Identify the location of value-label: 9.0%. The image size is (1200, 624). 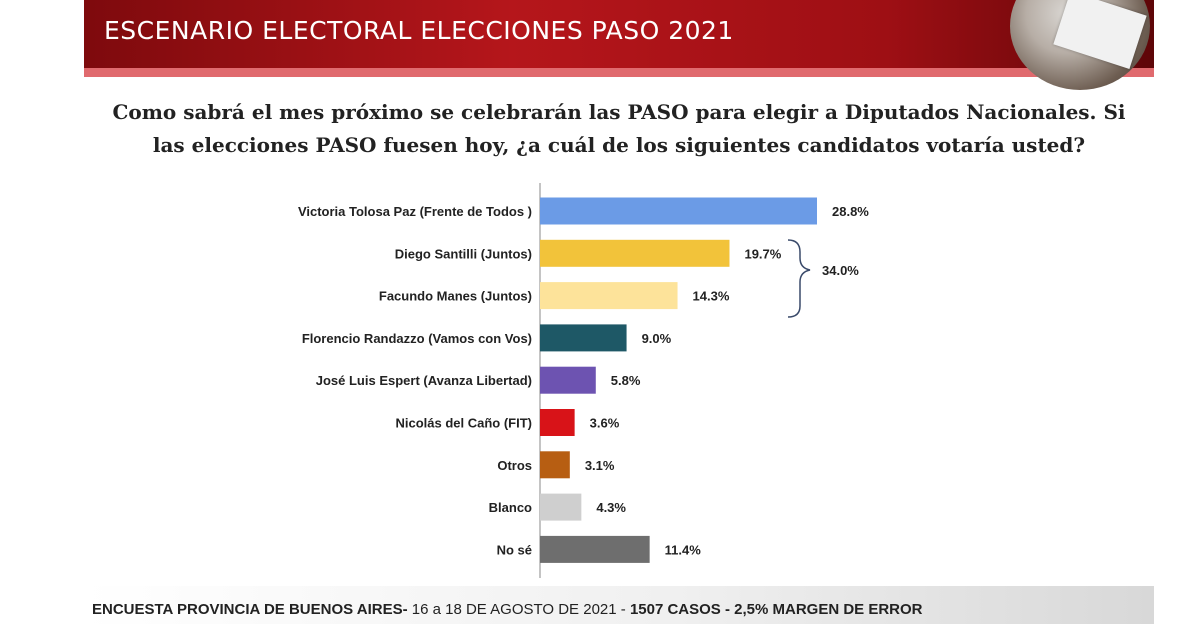
(657, 338).